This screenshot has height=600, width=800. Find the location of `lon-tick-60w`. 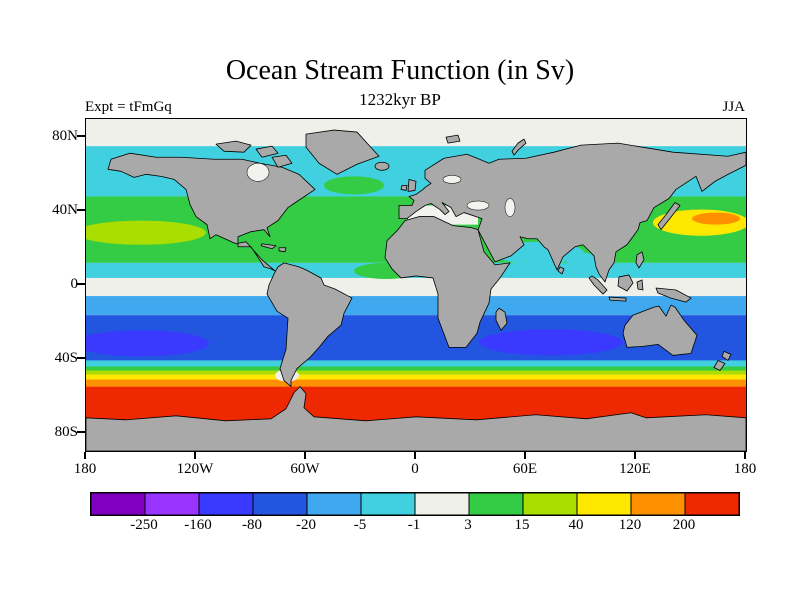

lon-tick-60w is located at coordinates (305, 455).